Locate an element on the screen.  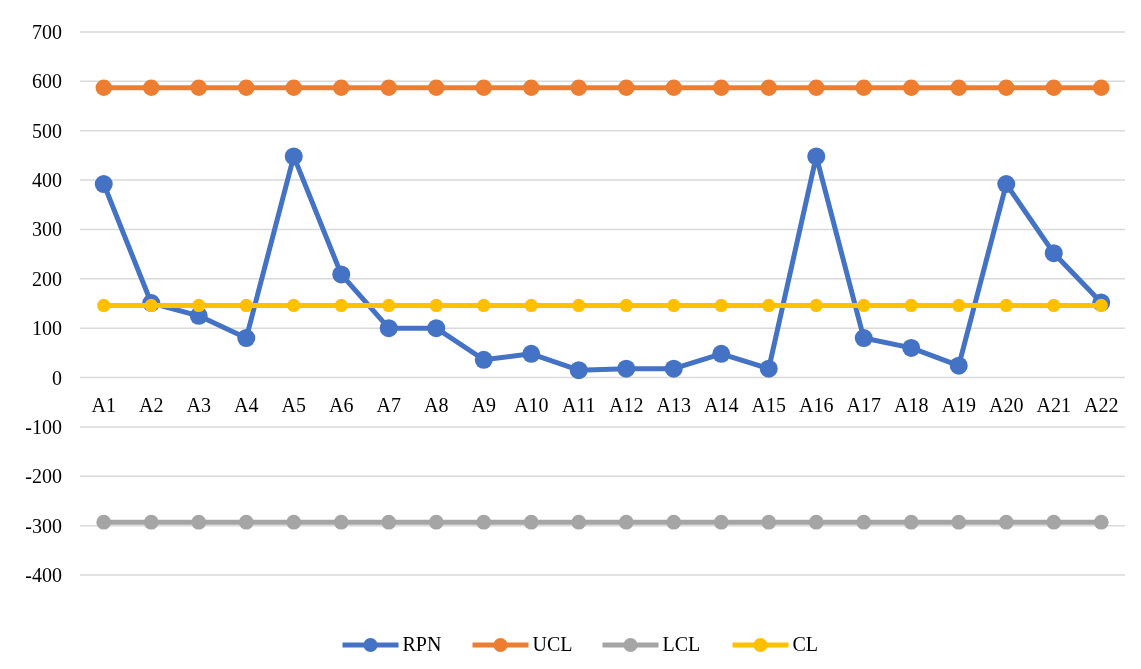
x-tick-label: A20 is located at coordinates (1006, 404).